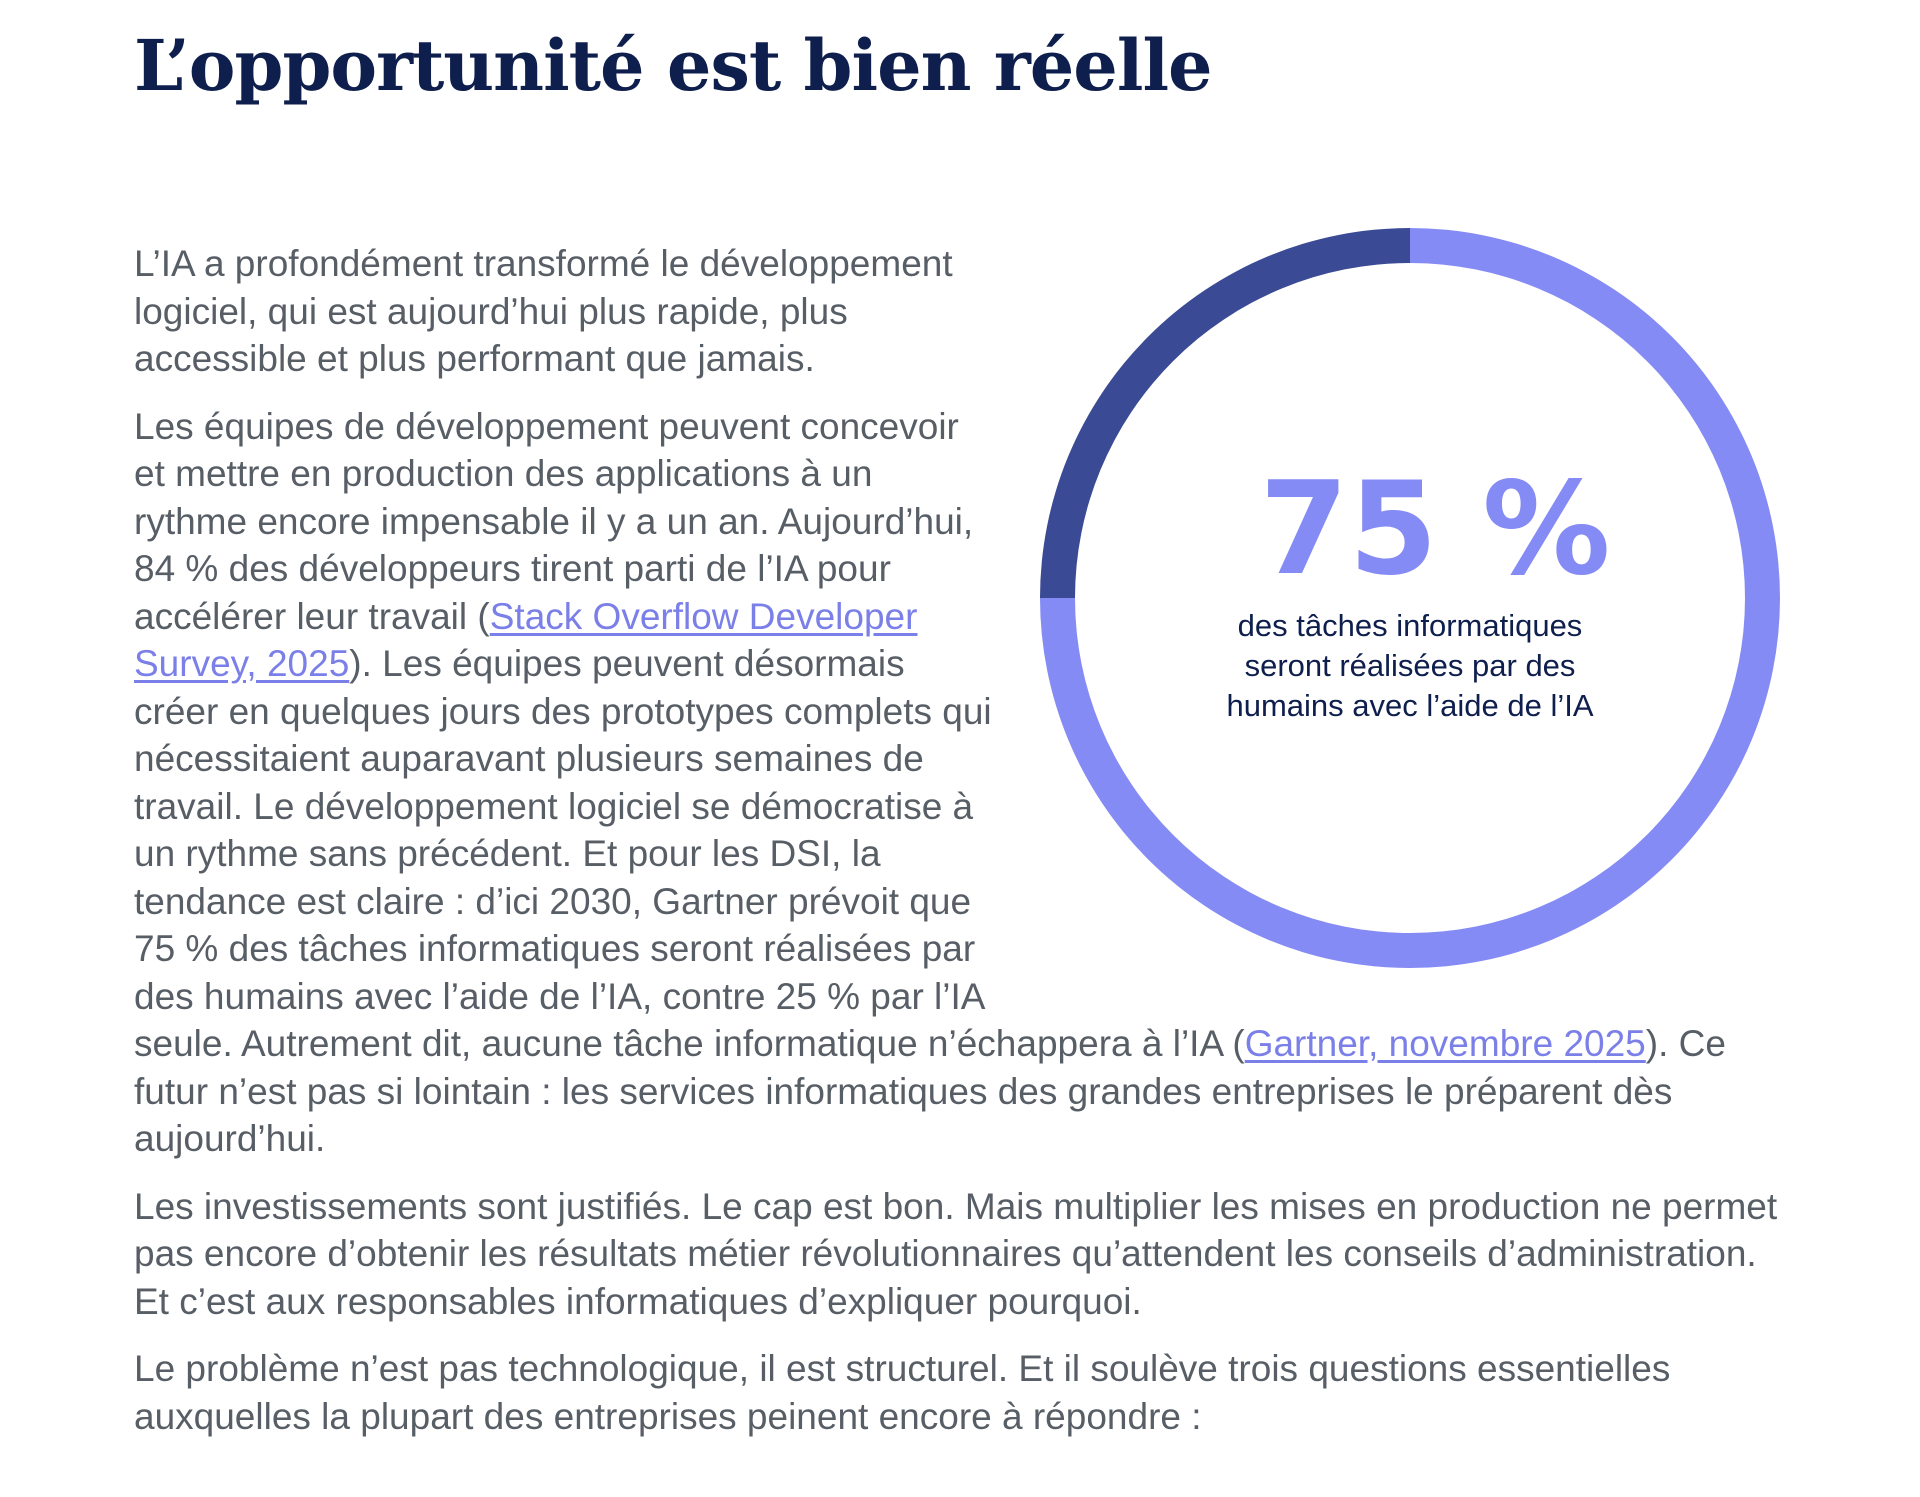  What do you see at coordinates (1445, 1043) in the screenshot?
I see `gartner-link: Gartner, novembre 2025` at bounding box center [1445, 1043].